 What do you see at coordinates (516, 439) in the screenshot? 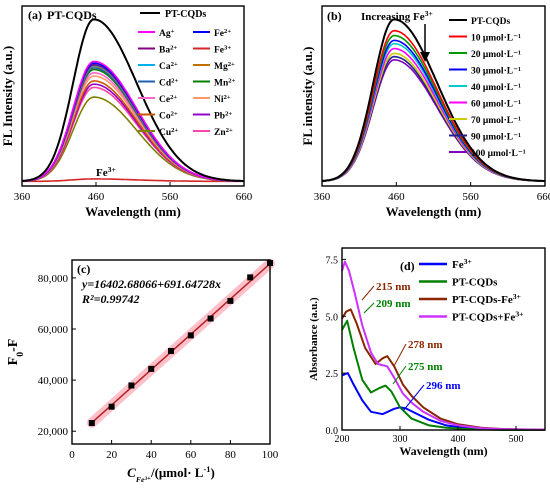
I see `x-tick-label: 500` at bounding box center [516, 439].